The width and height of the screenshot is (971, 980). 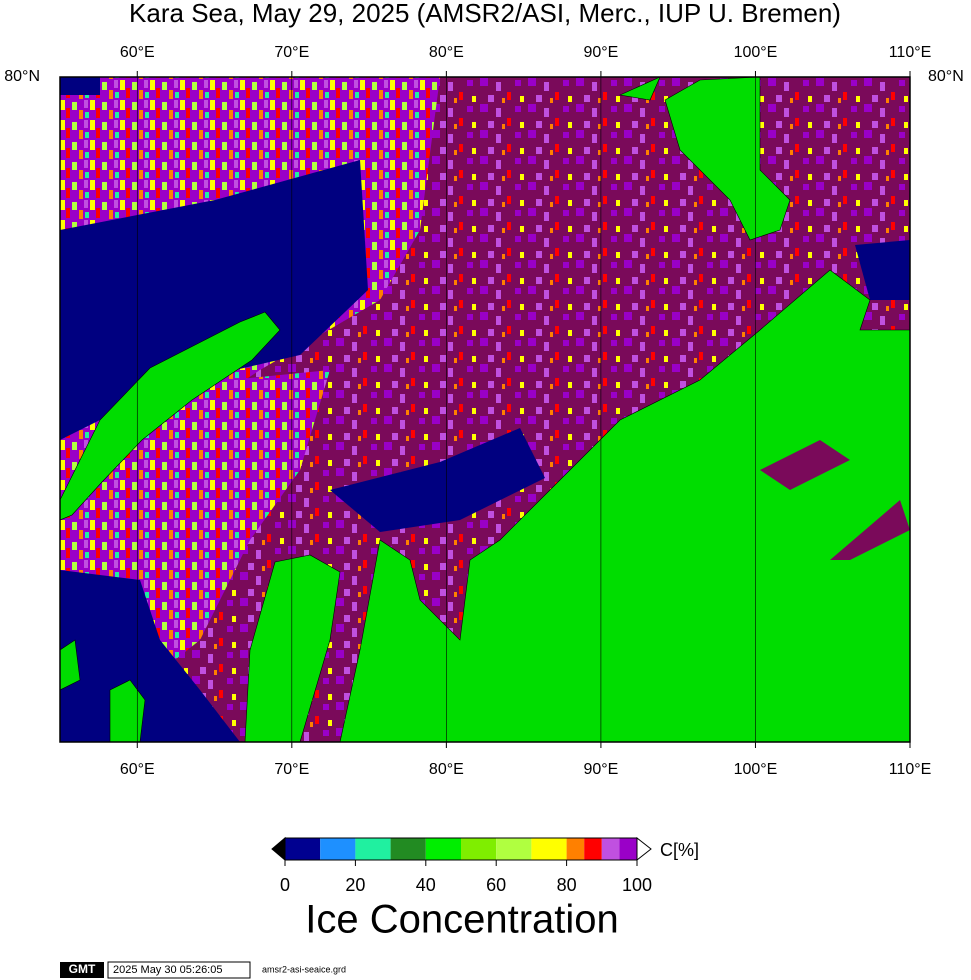 What do you see at coordinates (137, 52) in the screenshot?
I see `lon-label-top: 60°E` at bounding box center [137, 52].